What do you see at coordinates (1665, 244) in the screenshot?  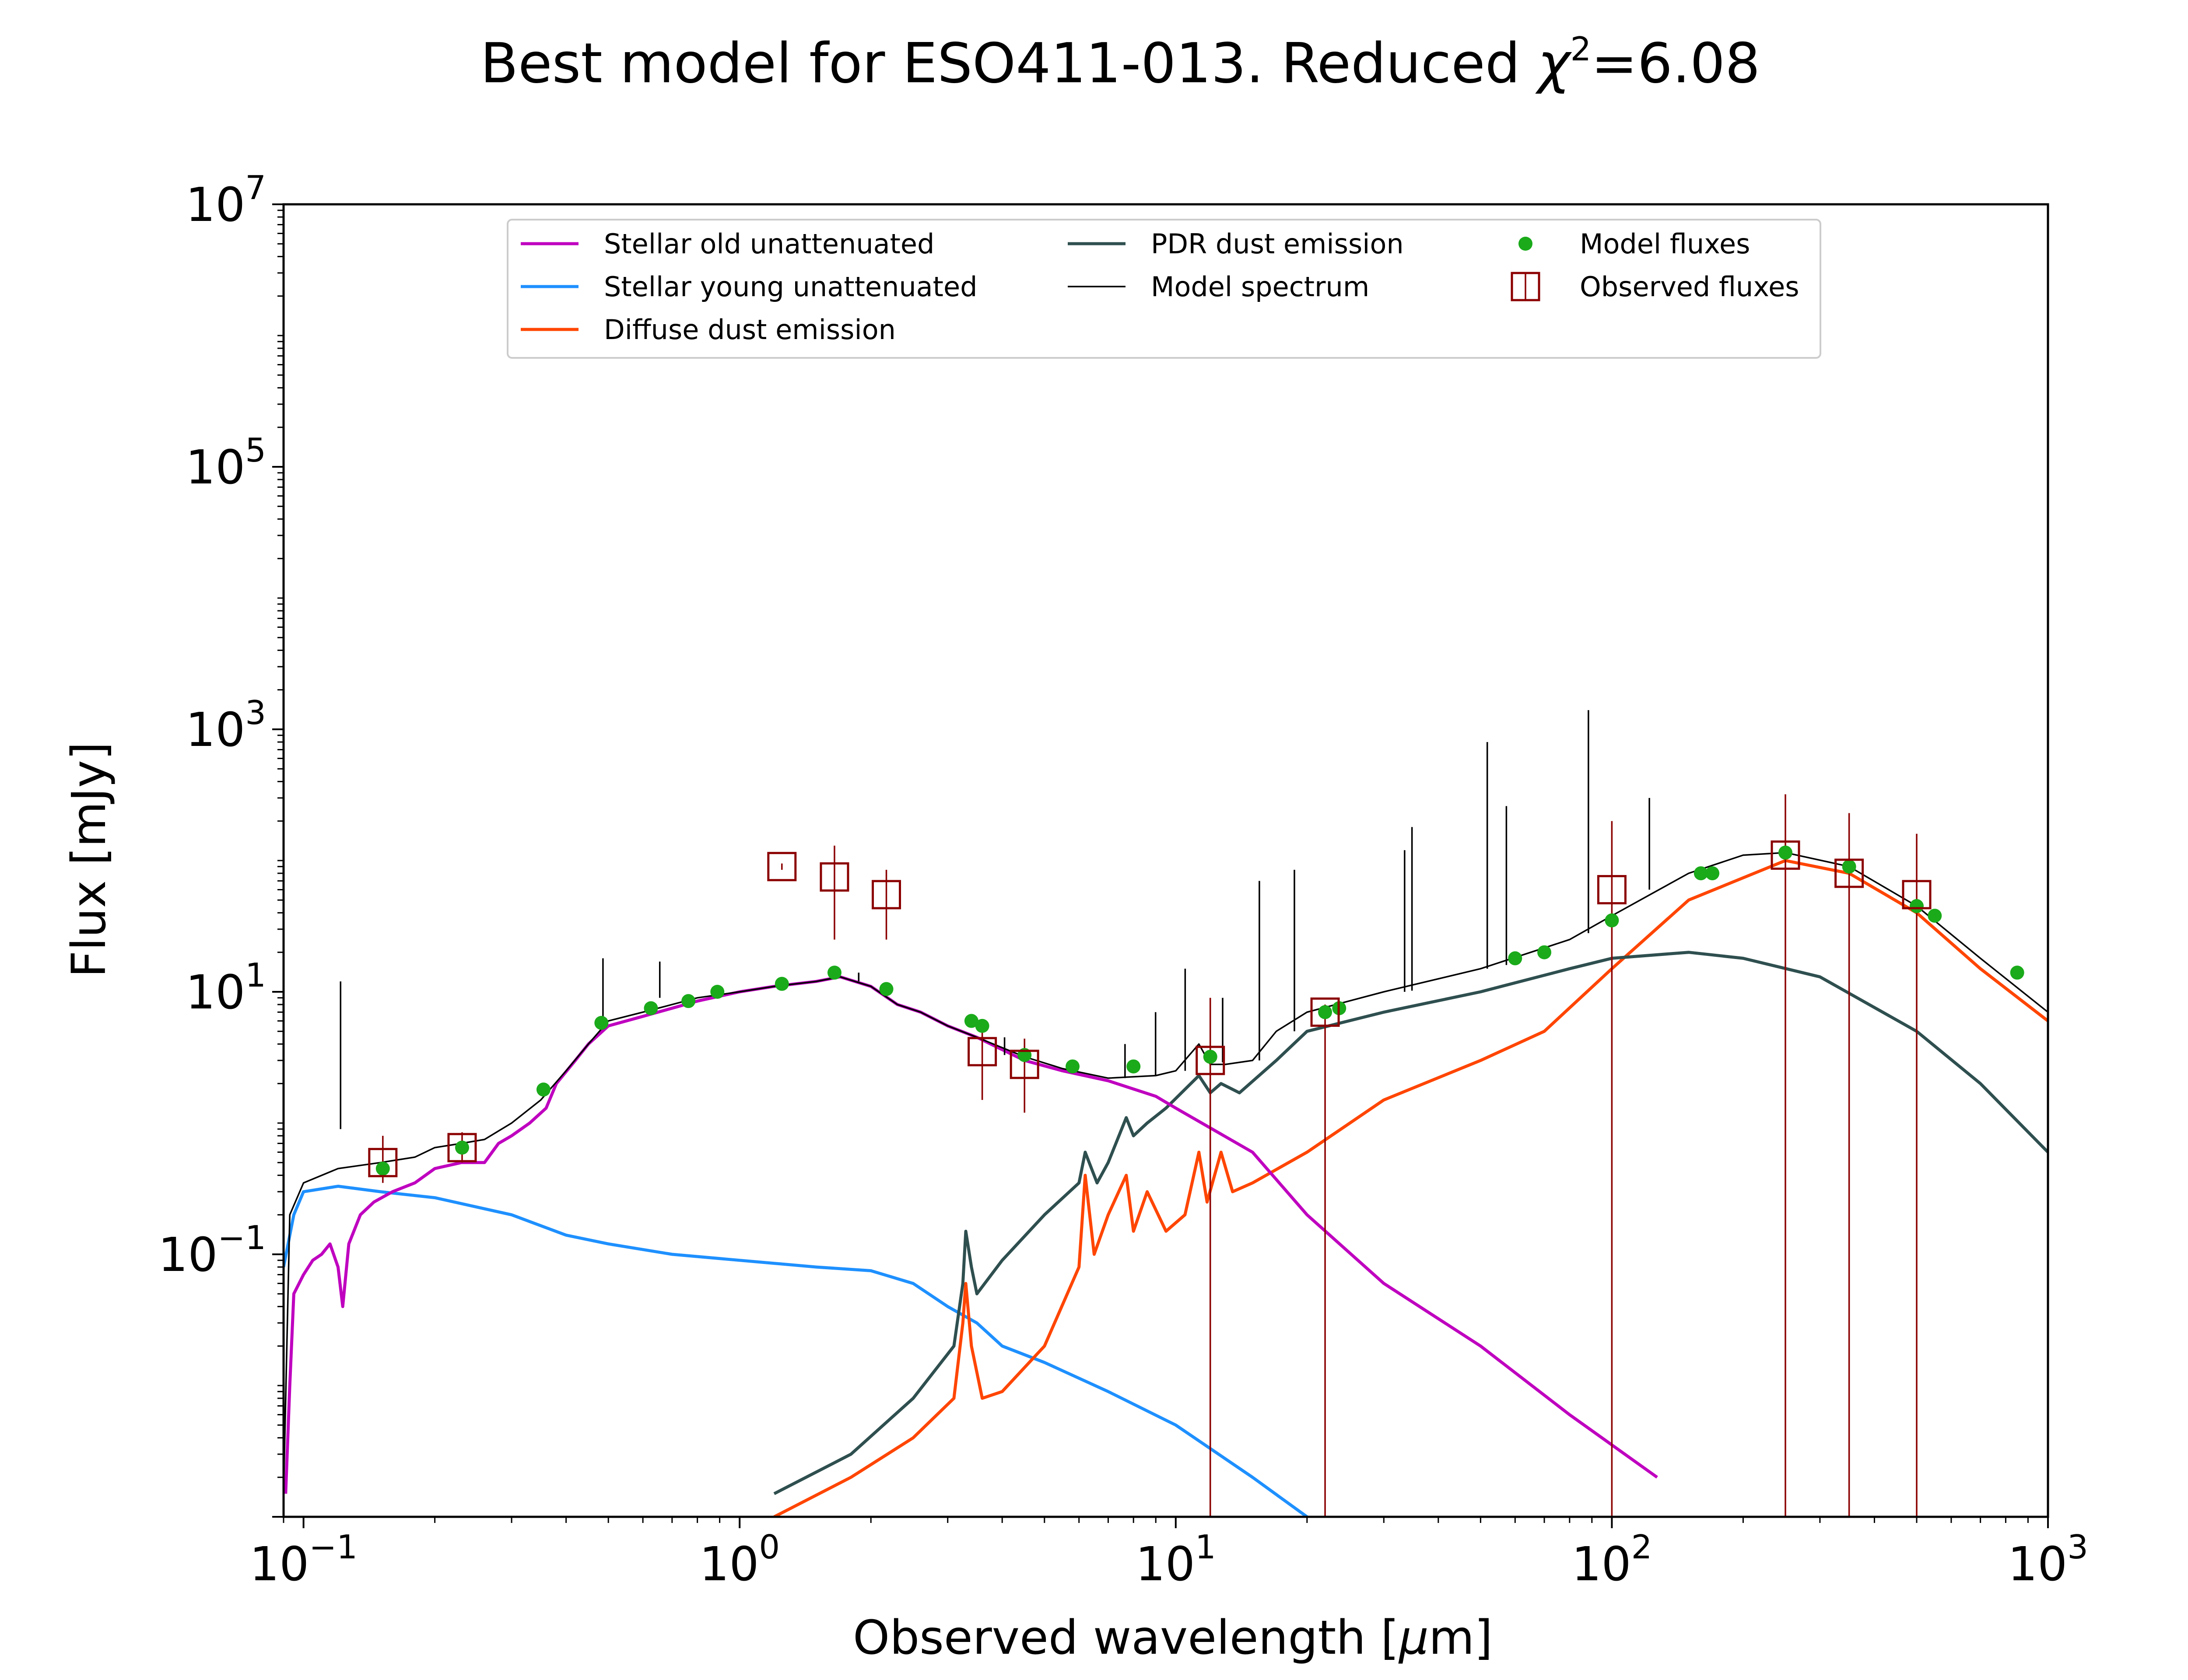 I see `legend-label: Model fluxes` at bounding box center [1665, 244].